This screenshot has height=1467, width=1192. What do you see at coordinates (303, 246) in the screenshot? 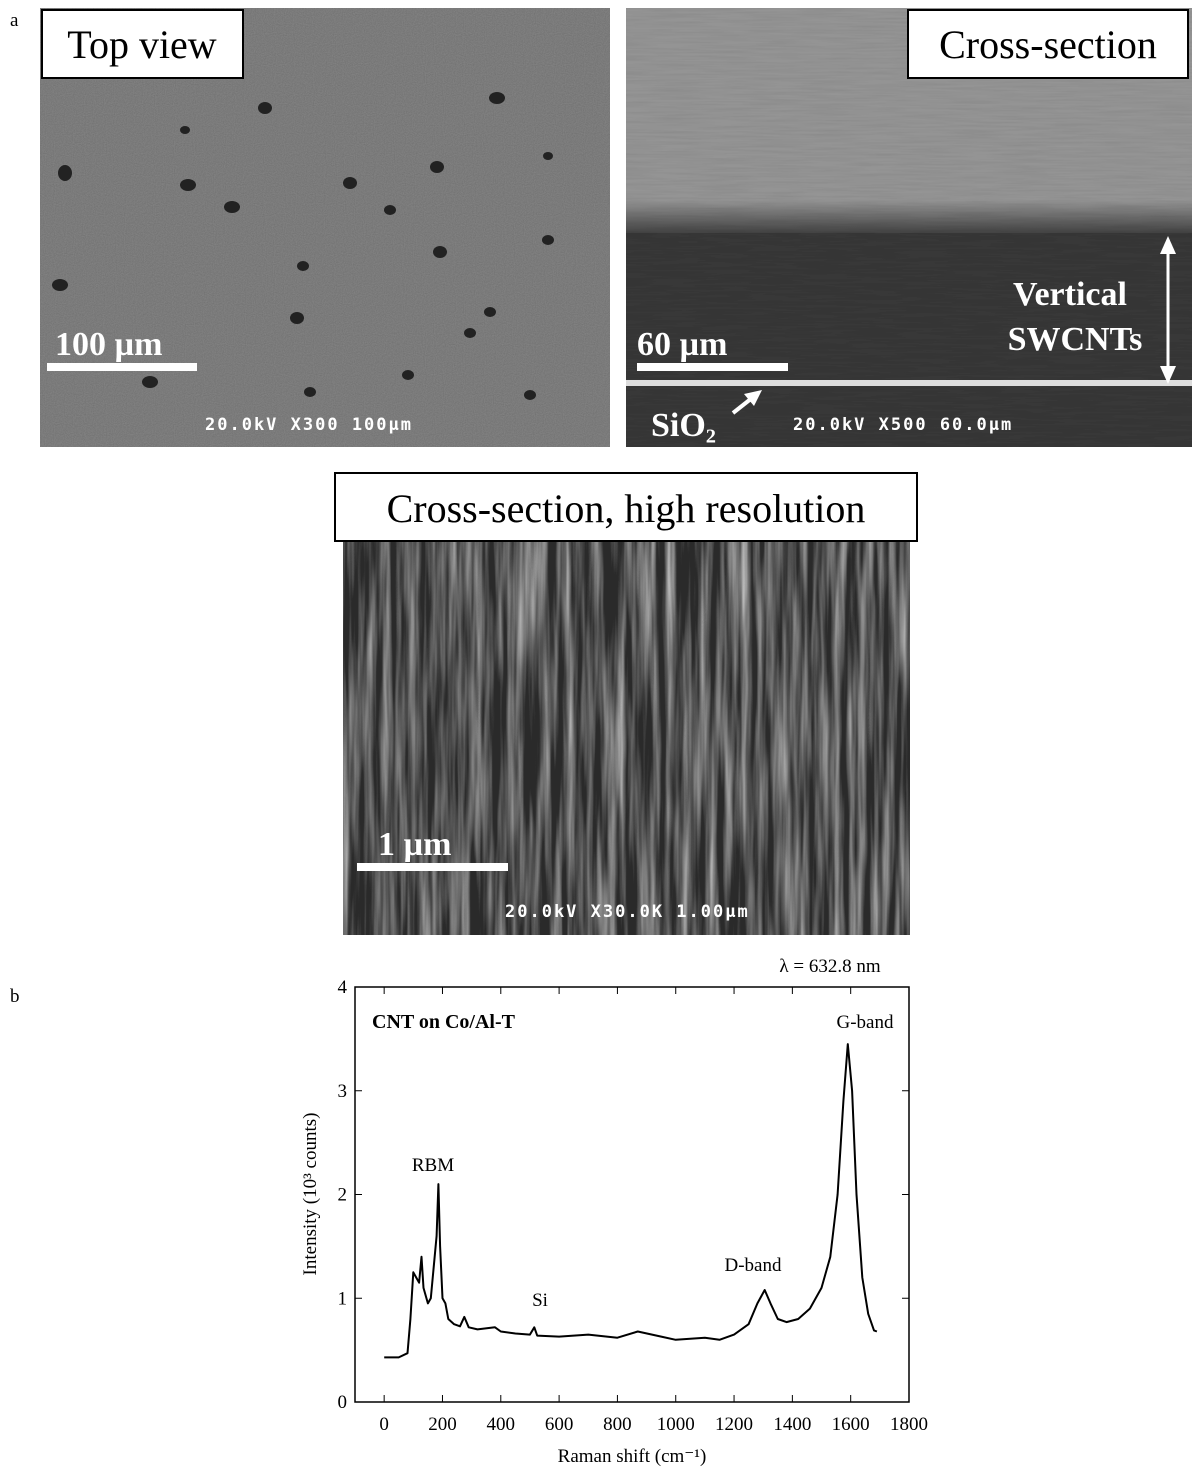
I see `pores` at bounding box center [303, 246].